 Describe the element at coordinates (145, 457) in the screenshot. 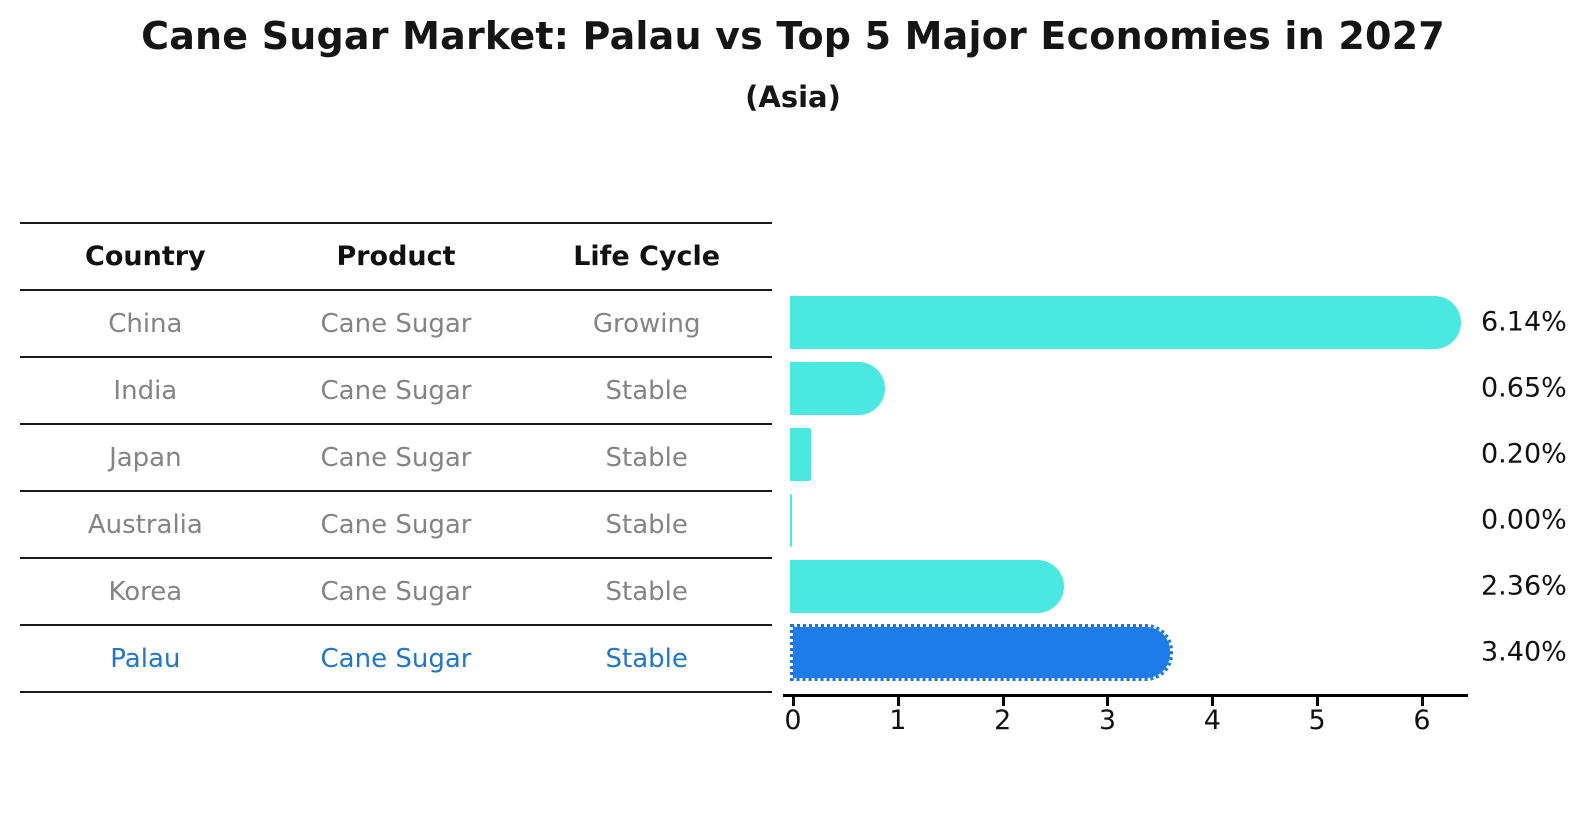

I see `country-cell: Japan` at that location.